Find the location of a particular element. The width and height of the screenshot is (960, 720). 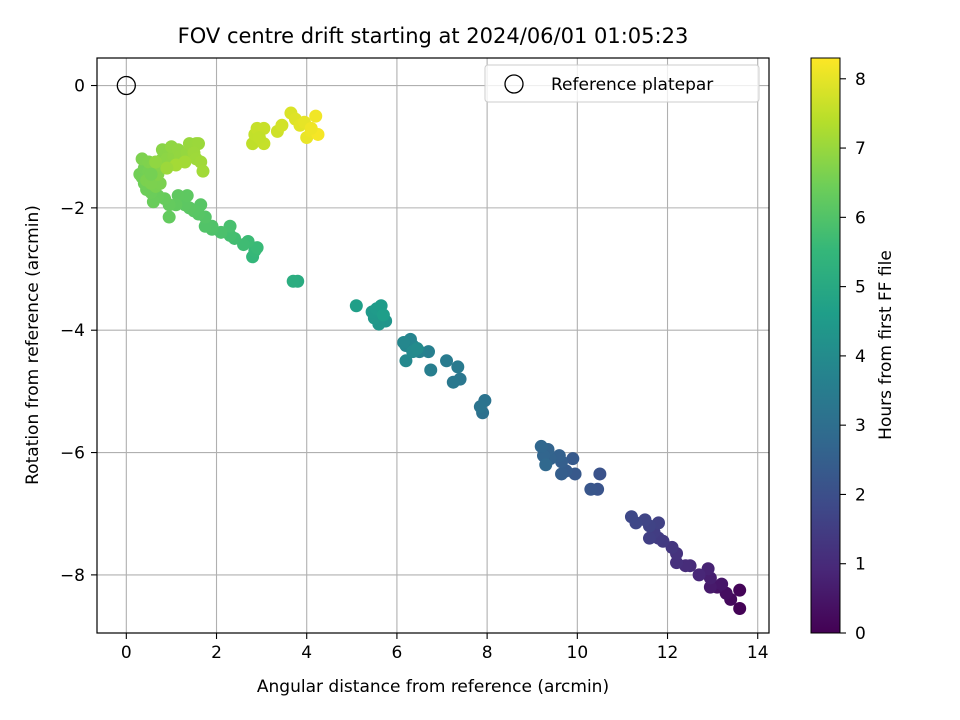

x-tick-label: 0 is located at coordinates (126, 653).